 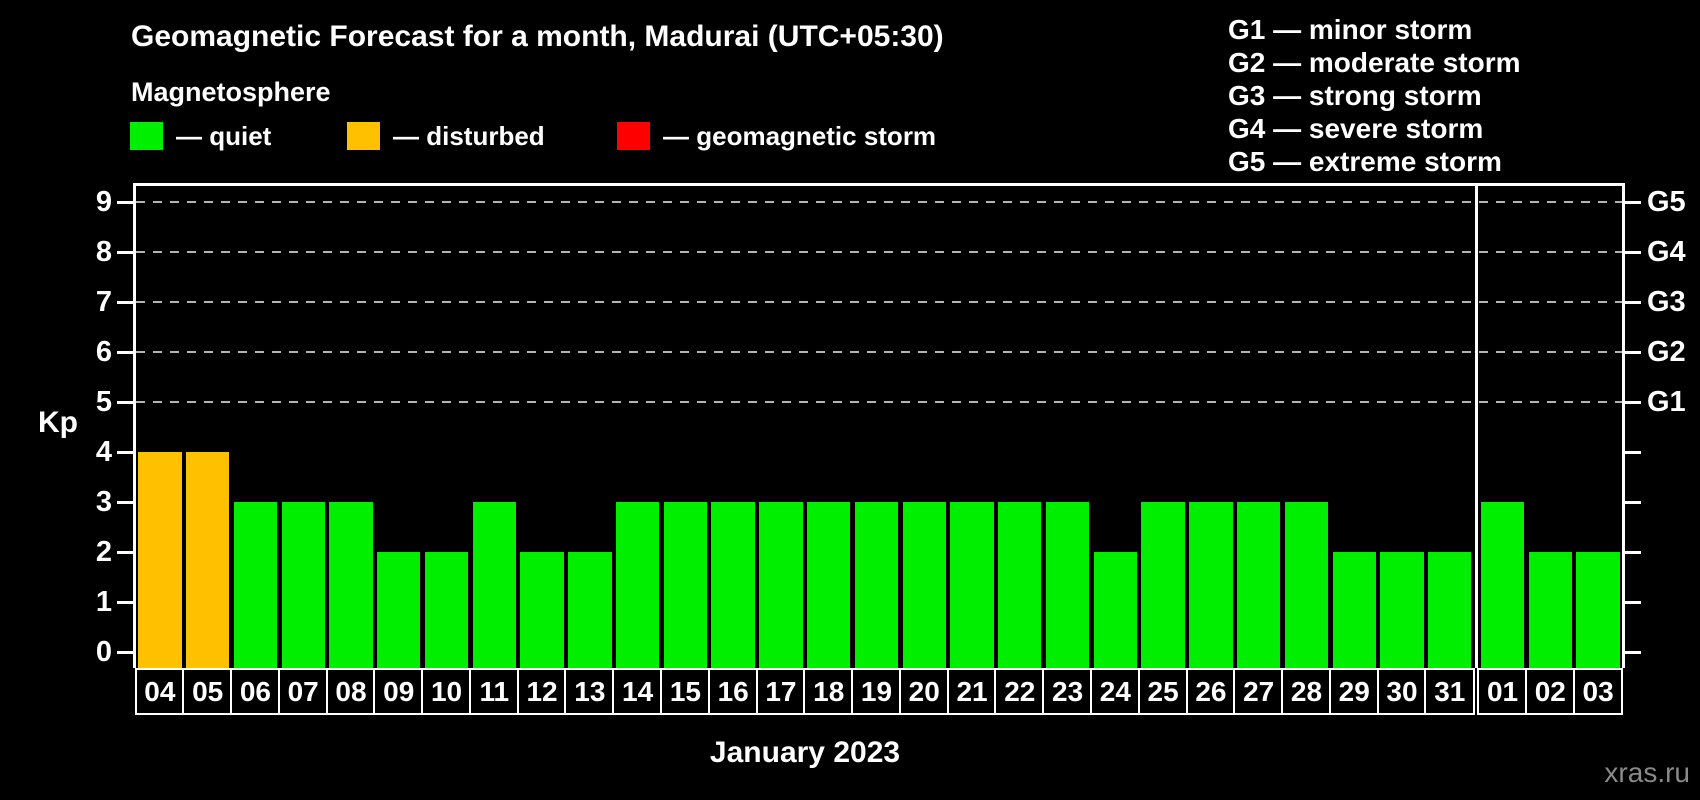 What do you see at coordinates (1355, 95) in the screenshot?
I see `g-legend-row-3: G3 — strong storm` at bounding box center [1355, 95].